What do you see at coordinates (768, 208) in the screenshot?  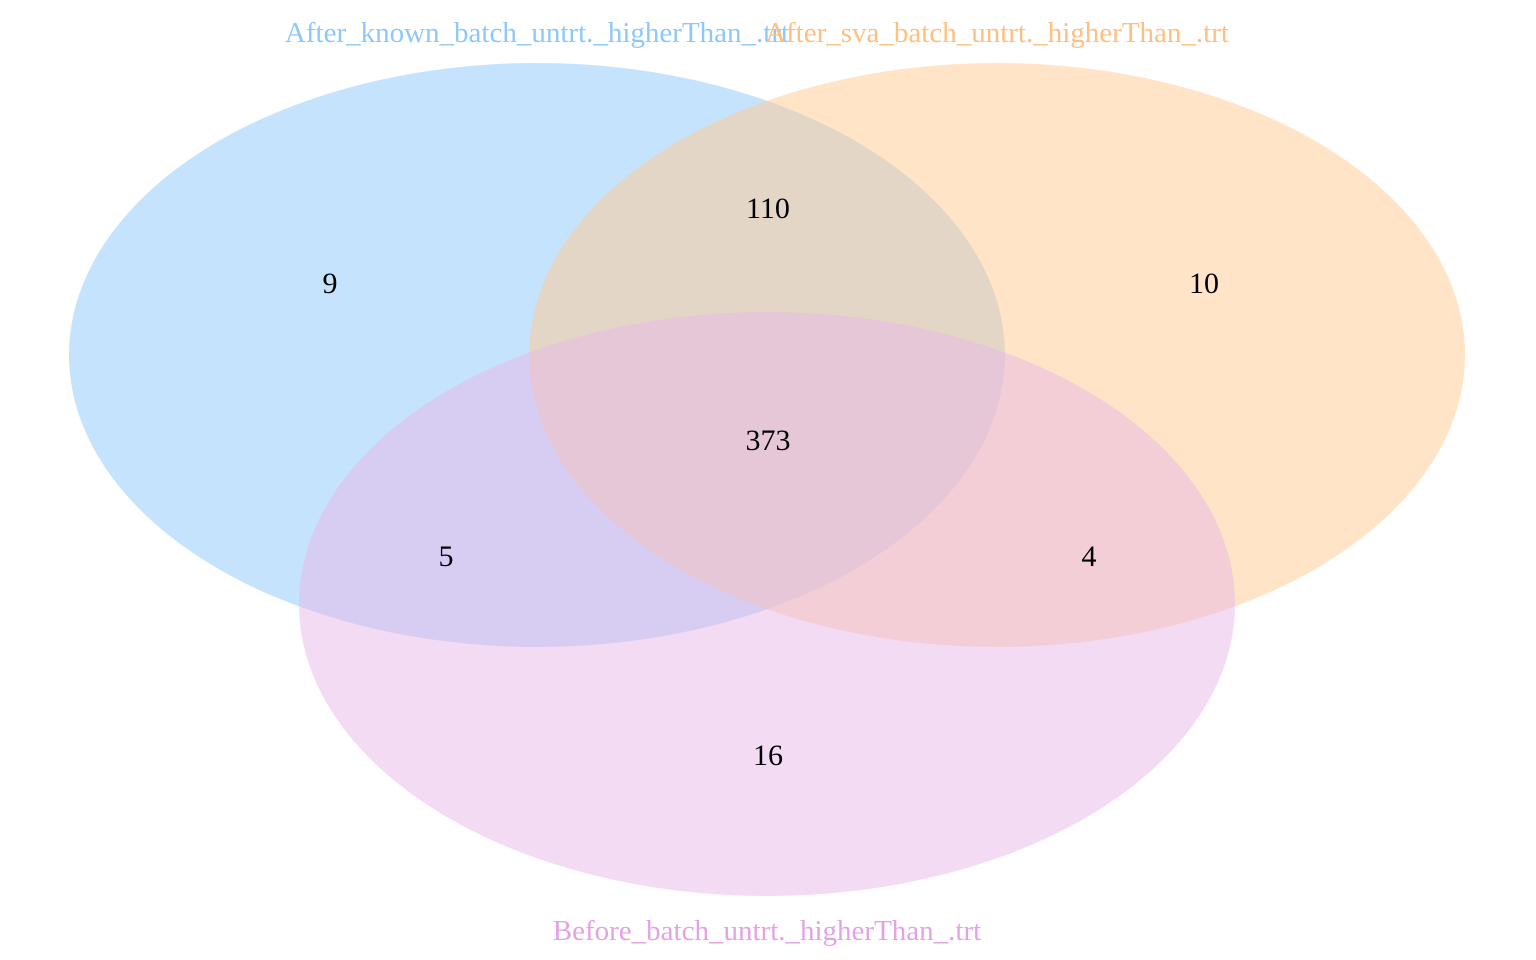 I see `count-known-sva: 110` at bounding box center [768, 208].